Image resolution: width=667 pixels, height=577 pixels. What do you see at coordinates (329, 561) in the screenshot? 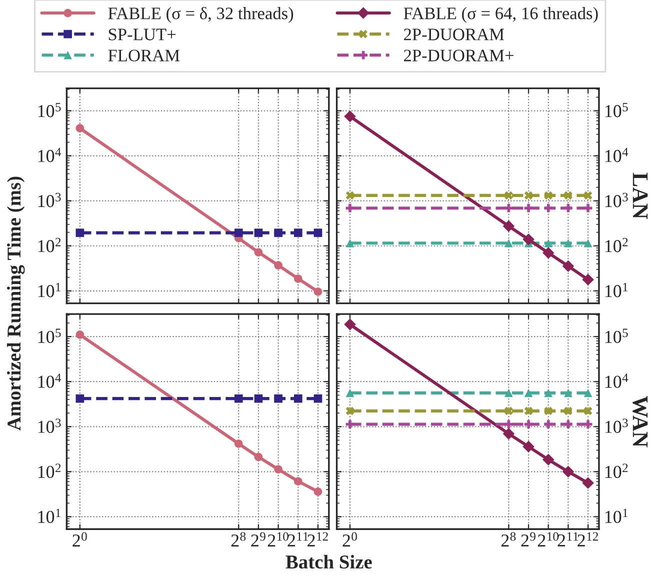
I see `x-axis-title: Batch Size` at bounding box center [329, 561].